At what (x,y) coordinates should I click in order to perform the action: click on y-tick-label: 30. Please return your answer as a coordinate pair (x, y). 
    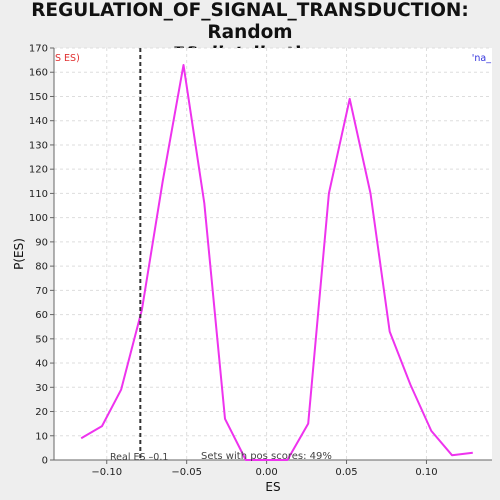
    Looking at the image, I should click on (41, 388).